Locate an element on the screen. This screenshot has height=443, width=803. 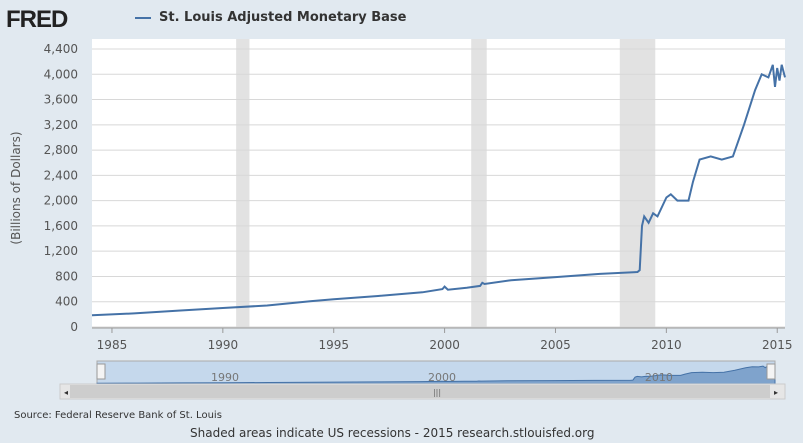
legend-label: St. Louis Adjusted Monetary Base is located at coordinates (283, 17).